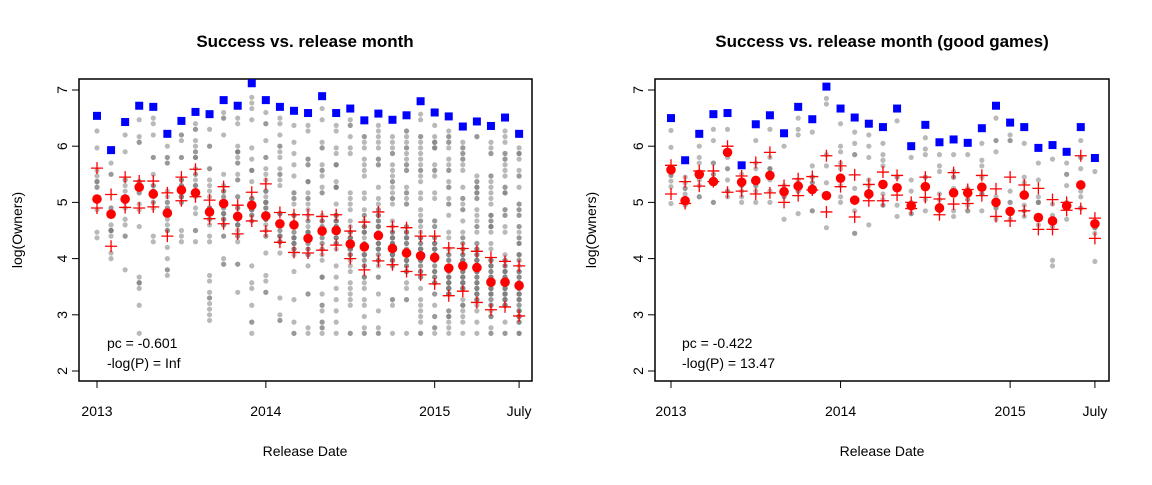  I want to click on quantile-markers, so click(883, 192).